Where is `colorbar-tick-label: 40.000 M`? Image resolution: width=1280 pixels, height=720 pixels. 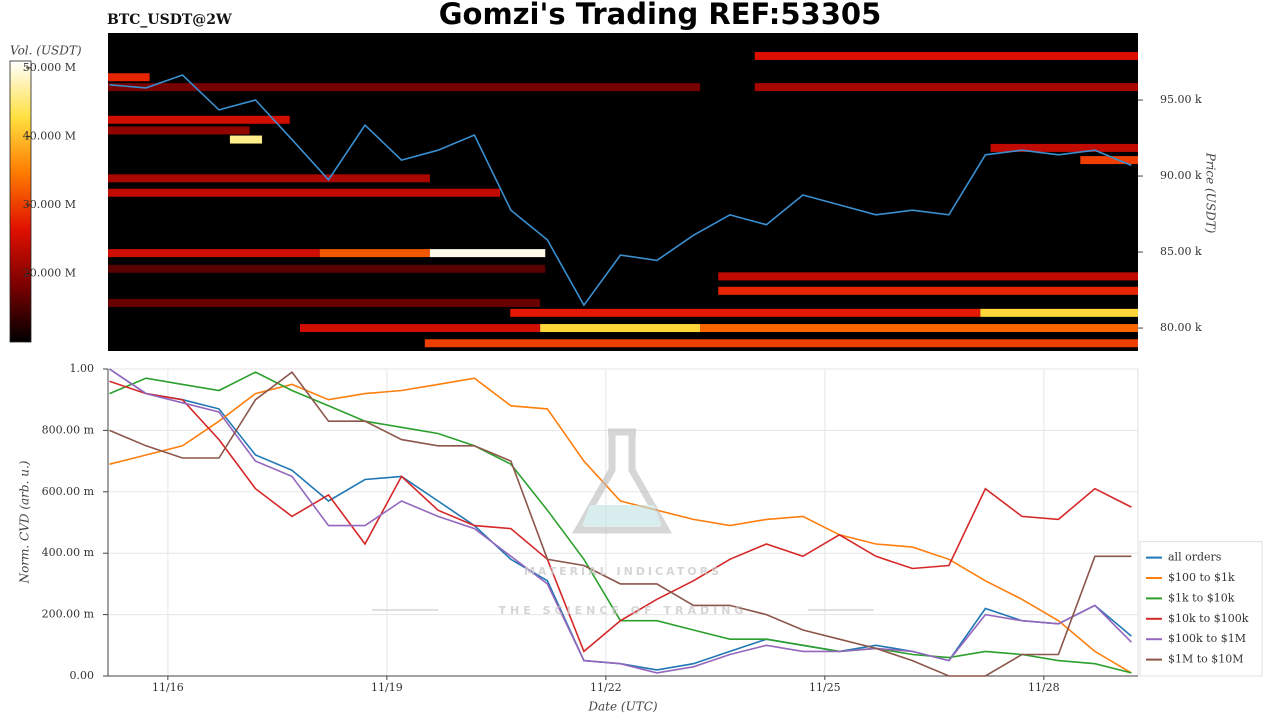 colorbar-tick-label: 40.000 M is located at coordinates (49, 135).